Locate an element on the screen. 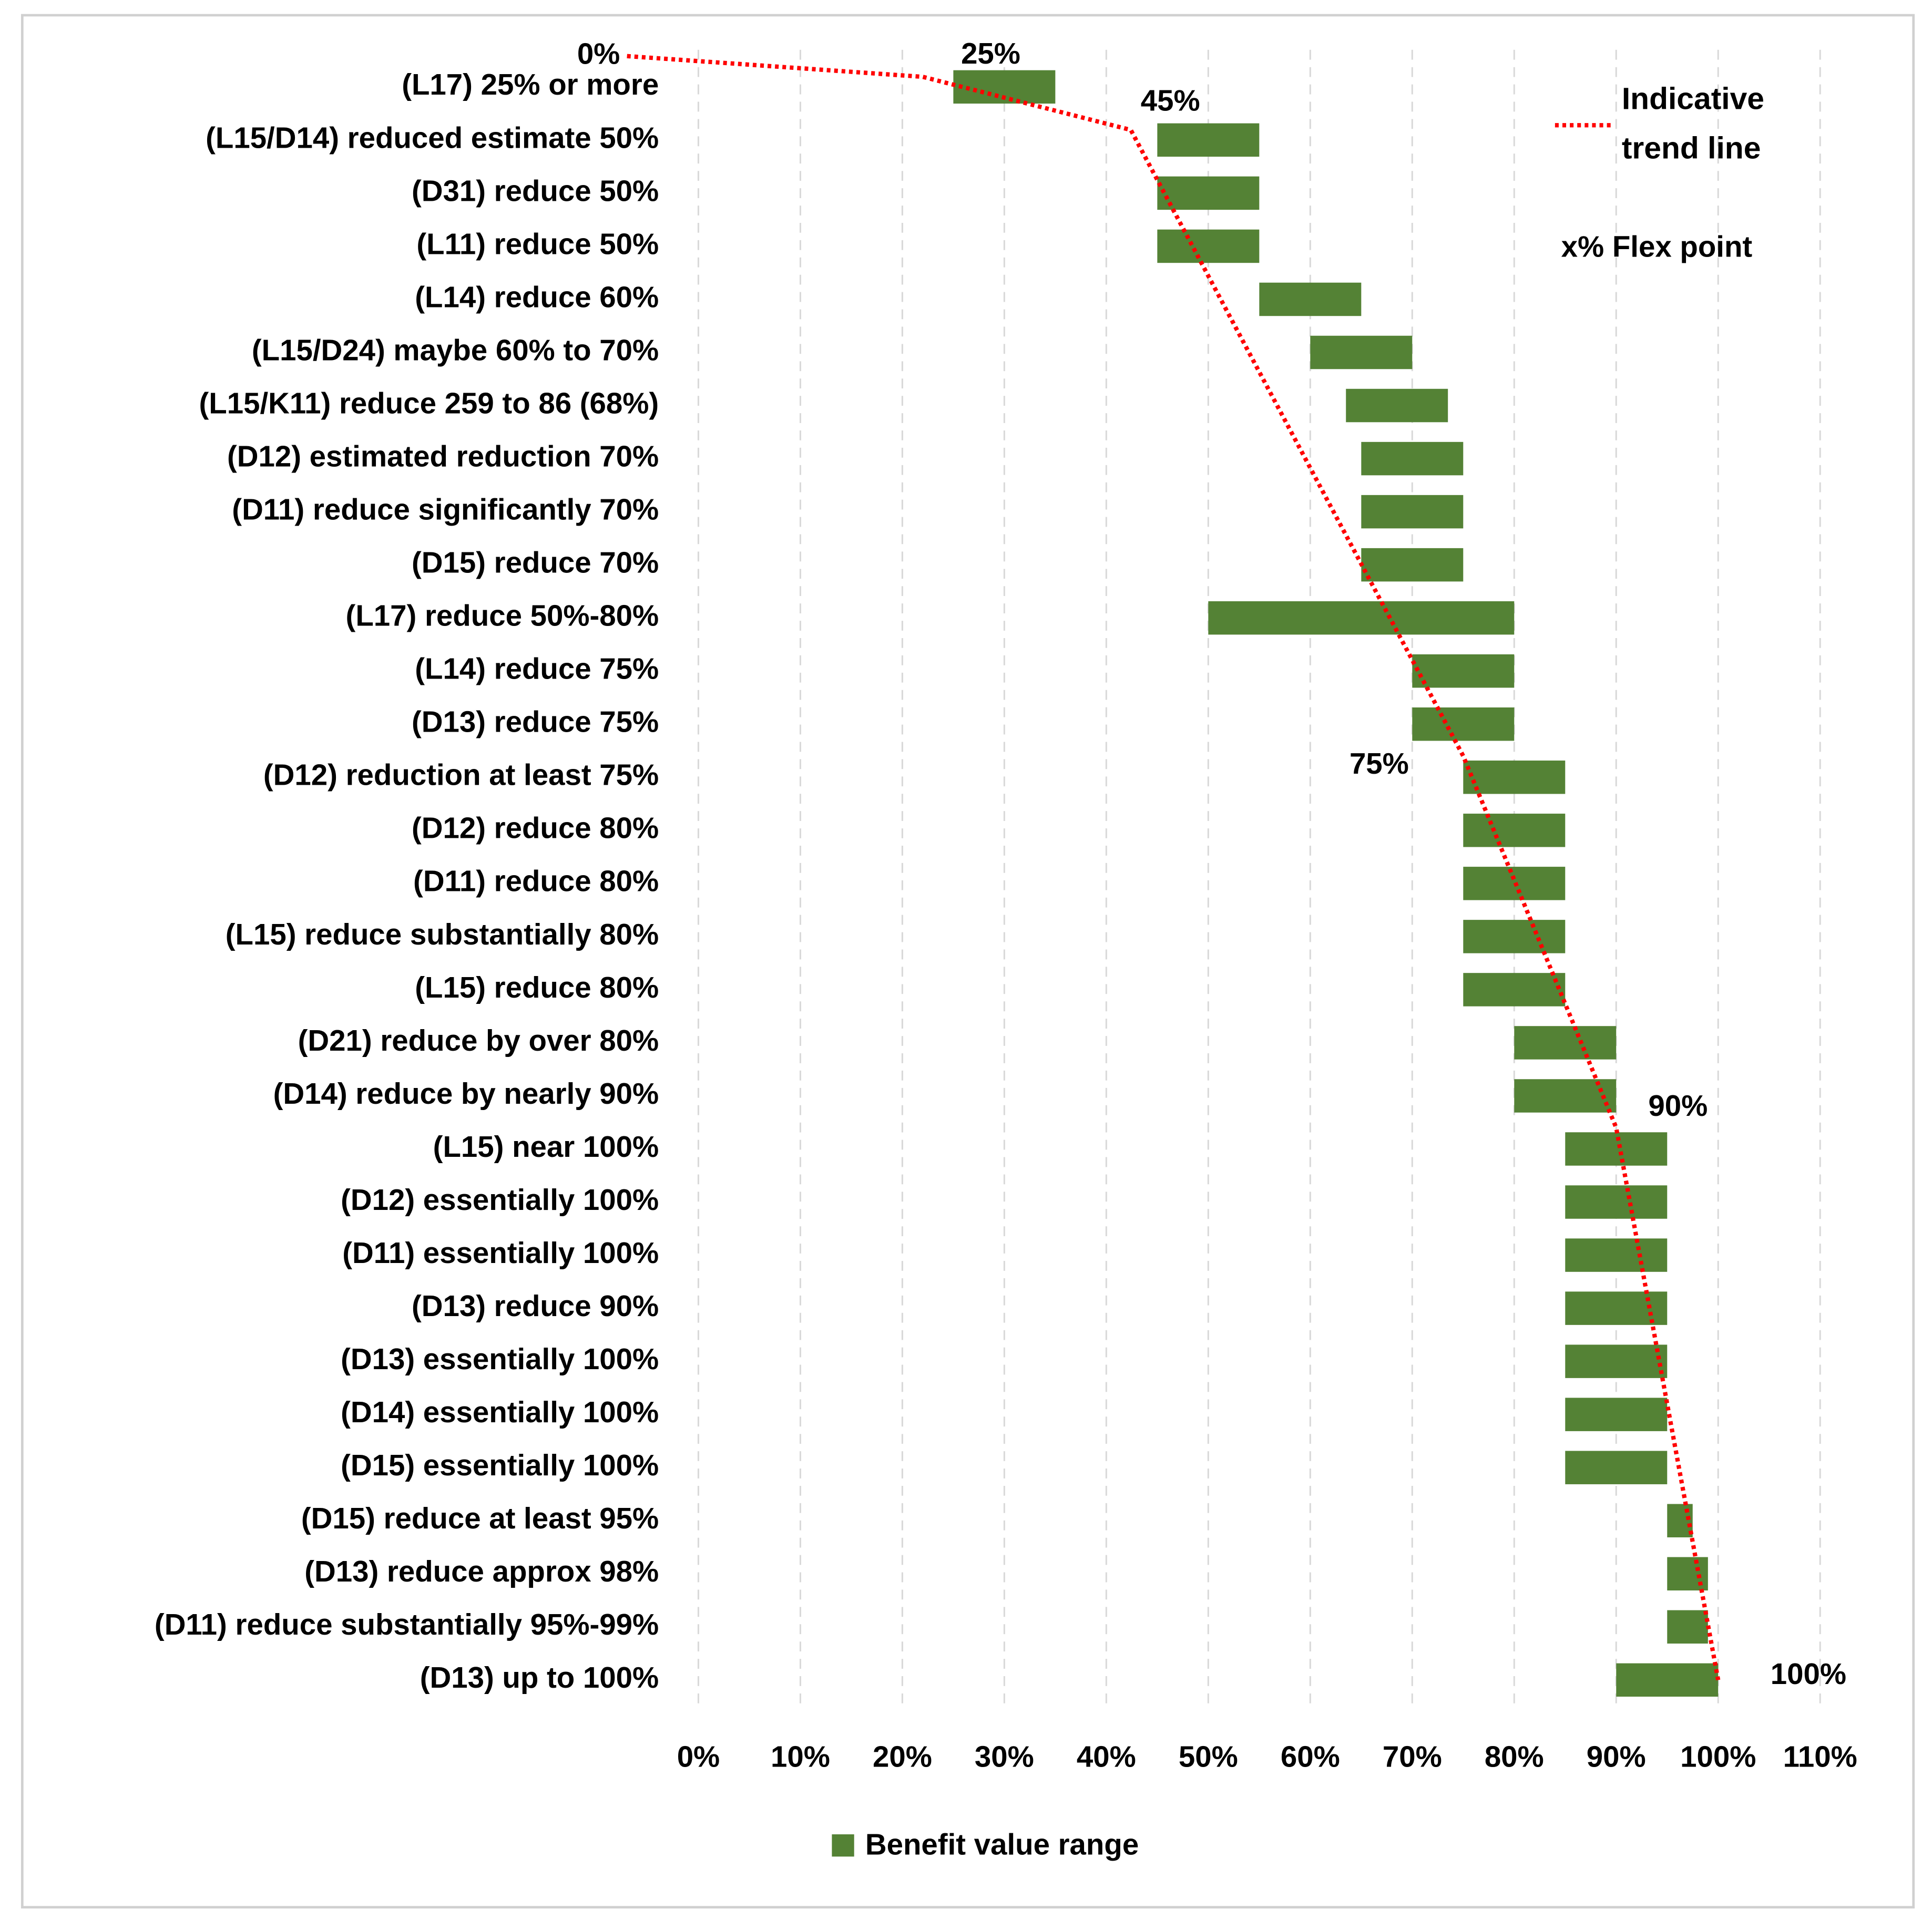 The width and height of the screenshot is (1932, 1920). y-tick-label: (D14) reduce by nearly 90% is located at coordinates (466, 1094).